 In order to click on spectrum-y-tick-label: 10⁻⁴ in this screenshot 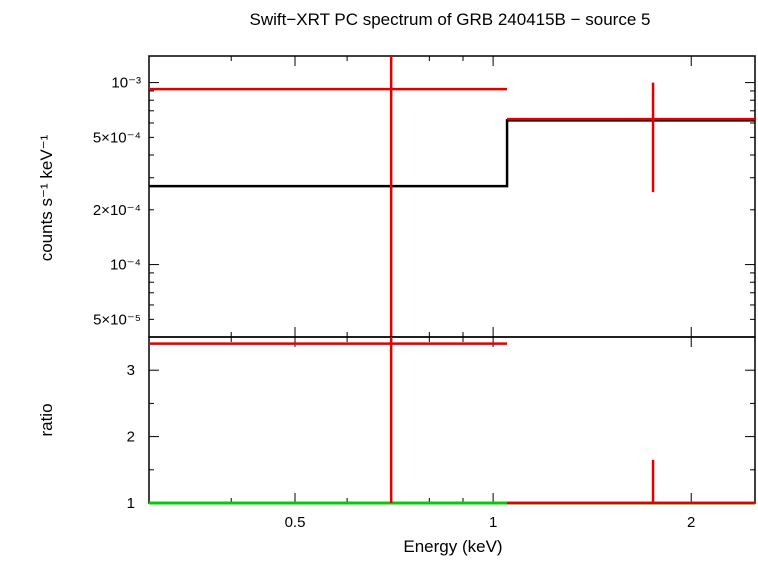, I will do `click(125, 265)`.